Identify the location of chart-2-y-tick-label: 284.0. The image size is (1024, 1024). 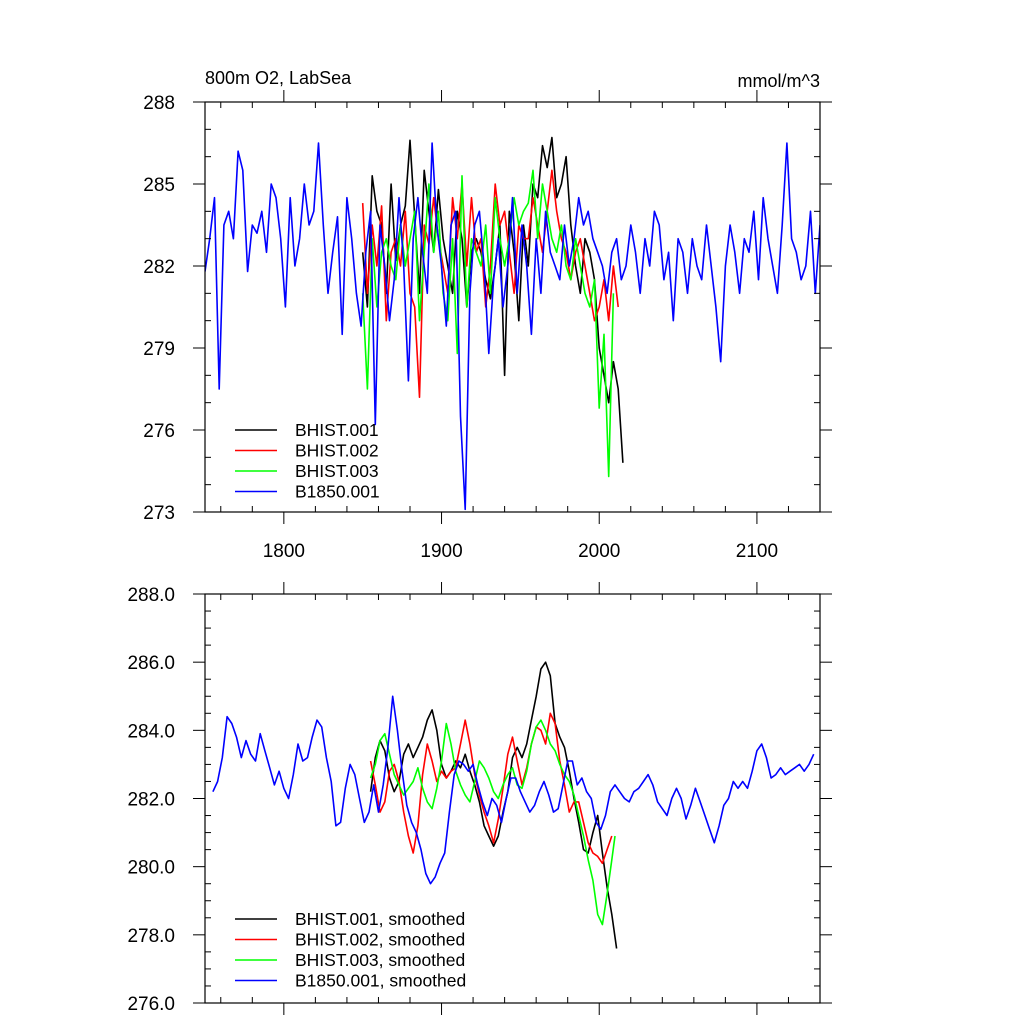
(151, 731).